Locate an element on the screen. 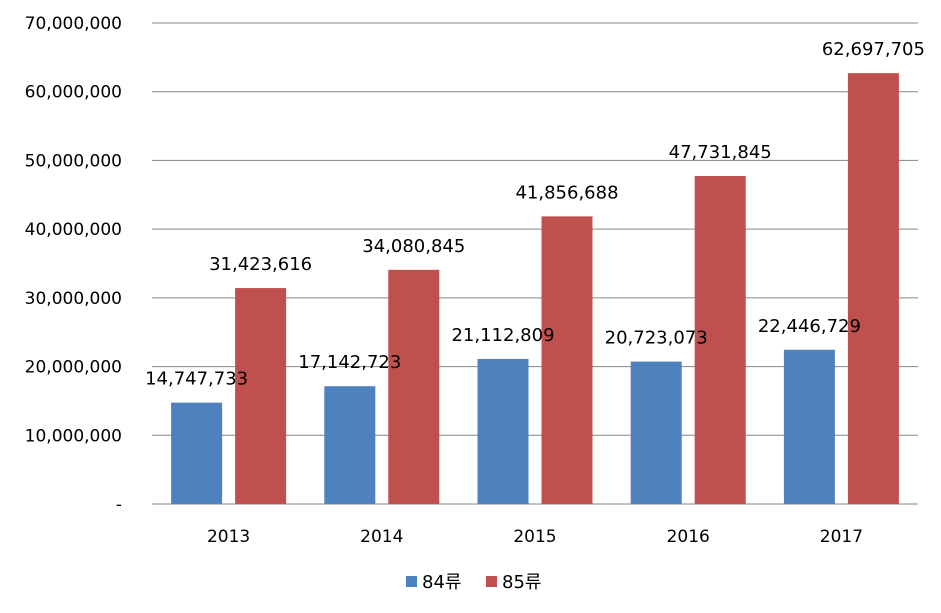 Image resolution: width=941 pixels, height=613 pixels. data-label: 34,080,845 is located at coordinates (413, 246).